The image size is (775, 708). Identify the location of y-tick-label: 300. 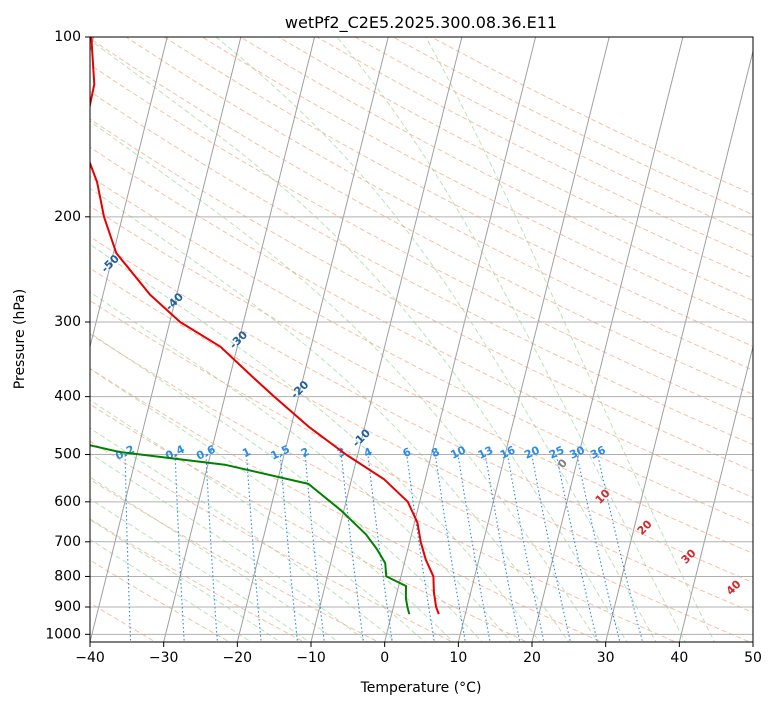
(67, 322).